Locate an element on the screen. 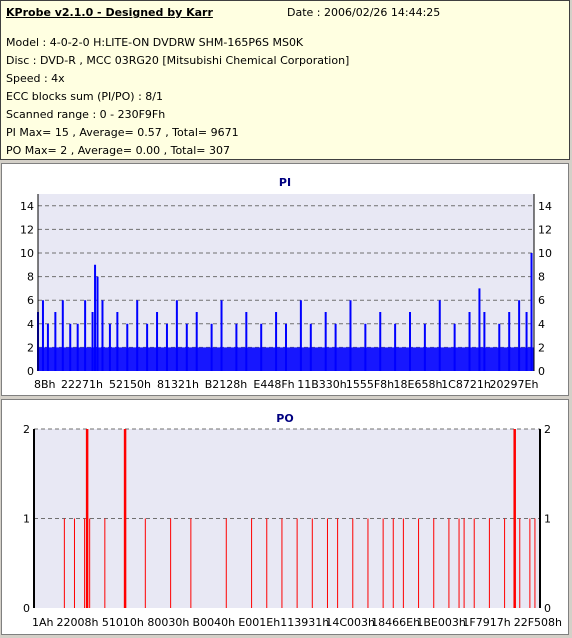  speed-line: Speed : 4x is located at coordinates (35, 78).